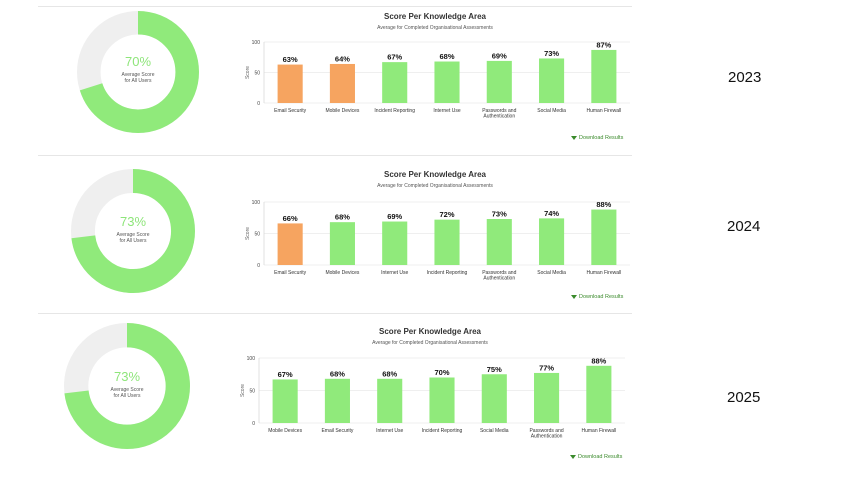 This screenshot has height=481, width=859. Describe the element at coordinates (745, 77) in the screenshot. I see `year-label: 2023` at that location.